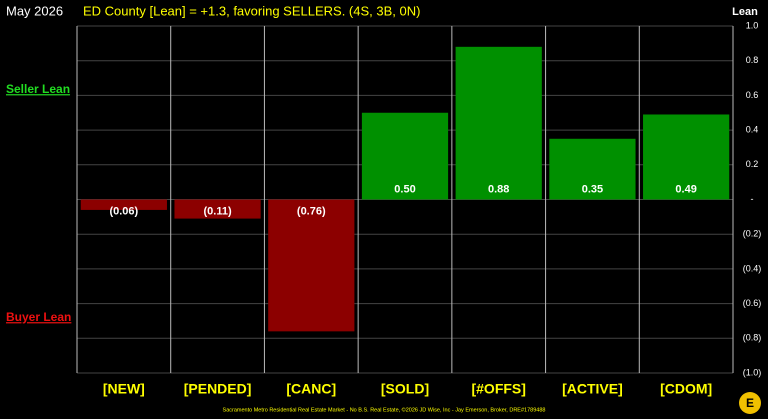 This screenshot has height=419, width=768. Describe the element at coordinates (404, 189) in the screenshot. I see `value-label: 0.50` at that location.